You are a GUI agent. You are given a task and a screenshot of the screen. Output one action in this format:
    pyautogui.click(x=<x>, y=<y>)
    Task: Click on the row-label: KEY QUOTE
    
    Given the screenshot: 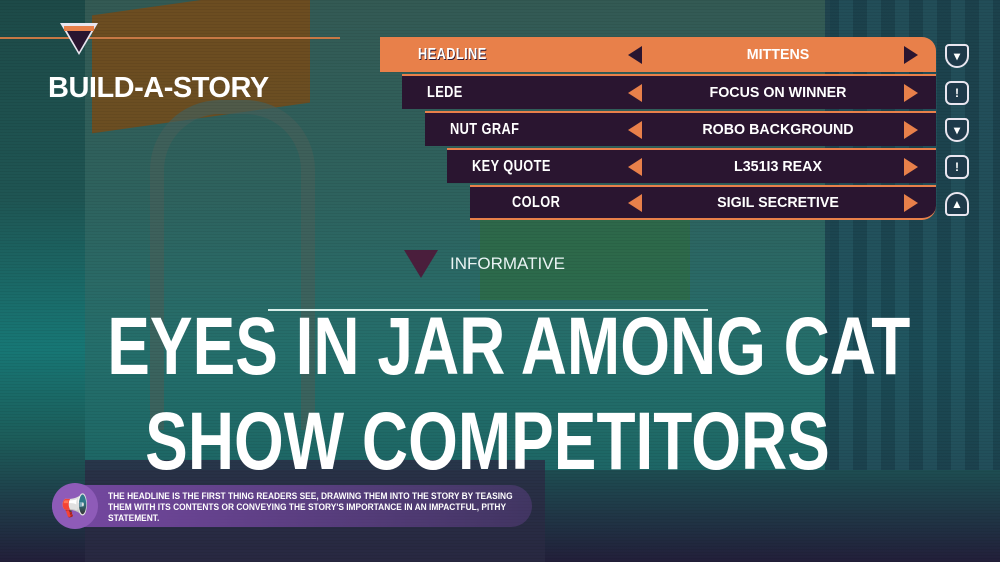 What is the action you would take?
    pyautogui.click(x=511, y=166)
    